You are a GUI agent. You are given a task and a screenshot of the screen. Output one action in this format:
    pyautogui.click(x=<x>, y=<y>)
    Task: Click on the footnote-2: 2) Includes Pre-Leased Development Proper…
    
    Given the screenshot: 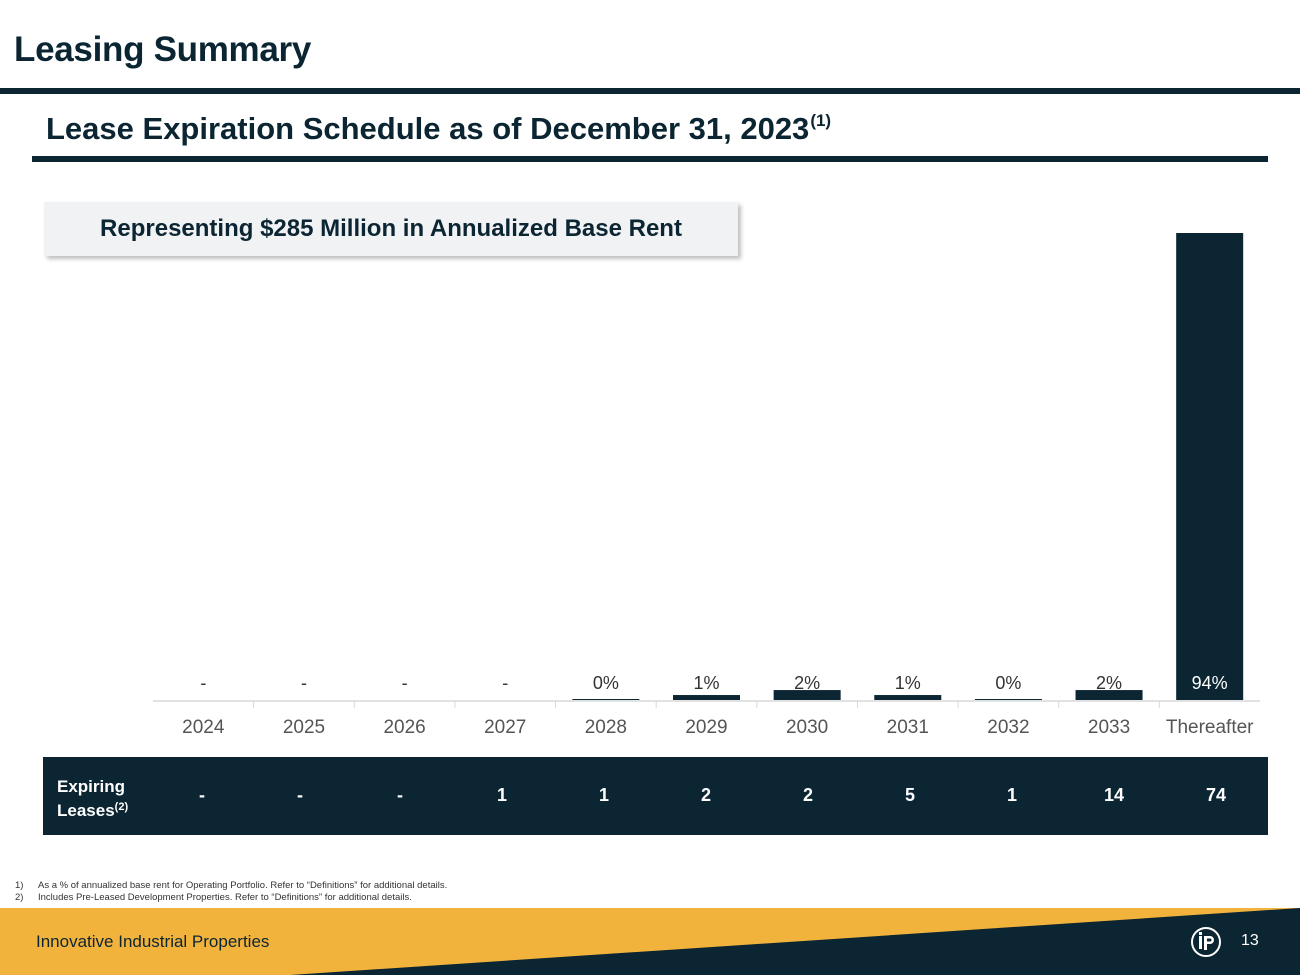 What is the action you would take?
    pyautogui.click(x=213, y=897)
    